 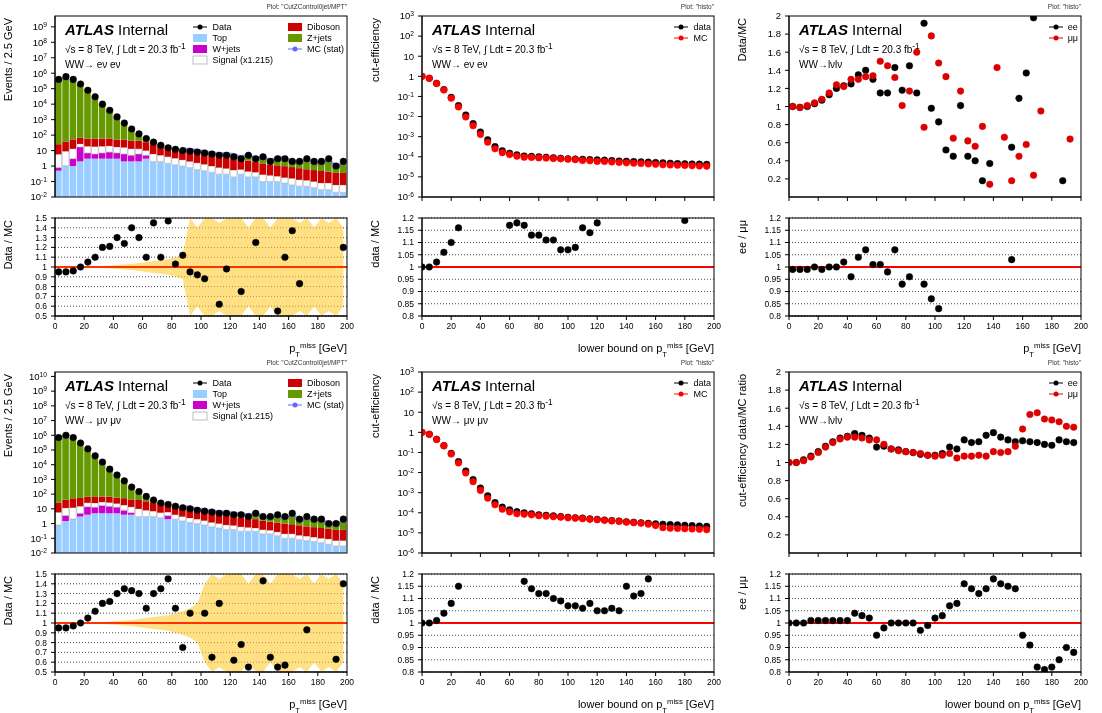 I want to click on y-tick-label: 10$^{9}$, so click(x=40, y=390).